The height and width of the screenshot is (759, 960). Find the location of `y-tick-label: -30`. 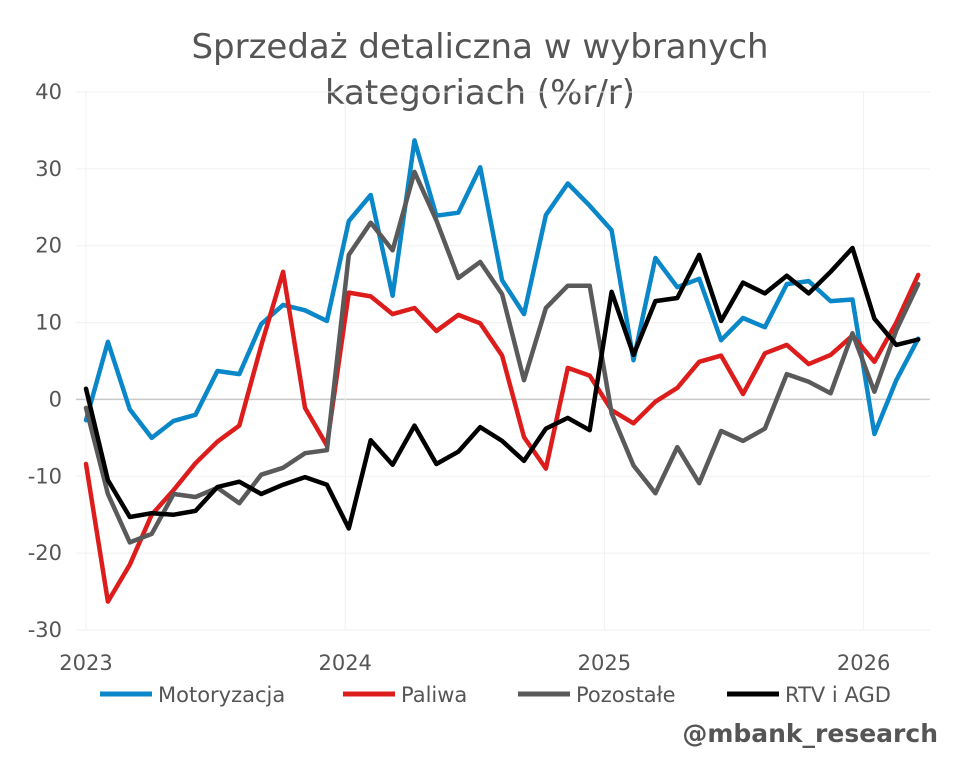

y-tick-label: -30 is located at coordinates (45, 630).